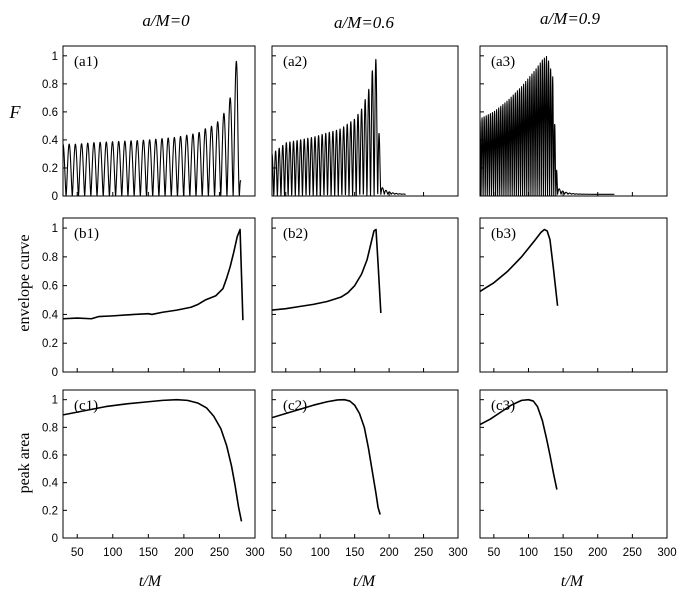  Describe the element at coordinates (364, 22) in the screenshot. I see `column-title-2: a/M=0.6` at that location.